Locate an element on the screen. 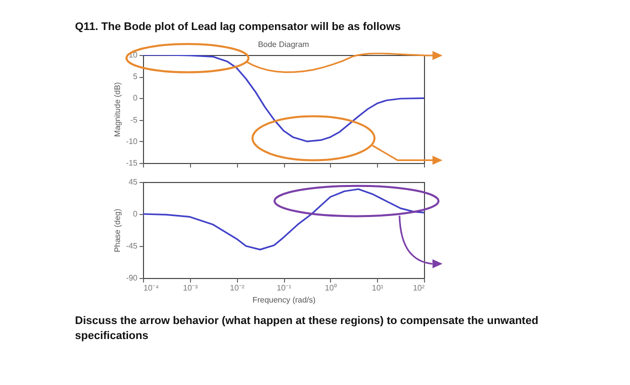  text: Discuss the arrow behavior (what happen at these regions) to compensate the unwanted specifications is located at coordinates (307, 329).